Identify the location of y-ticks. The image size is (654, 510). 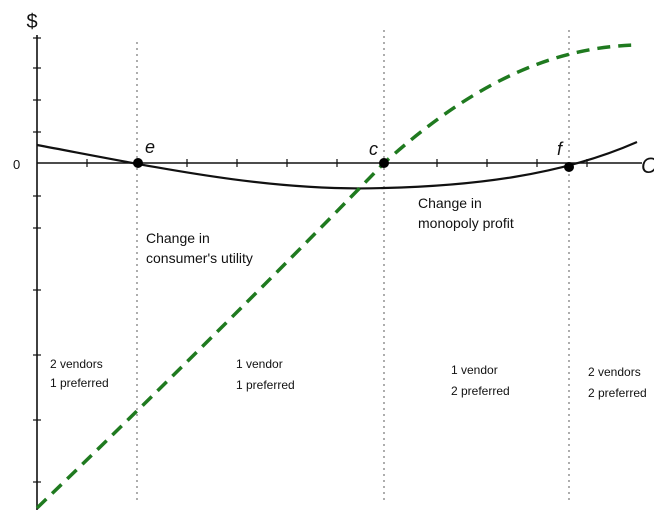
(37, 260).